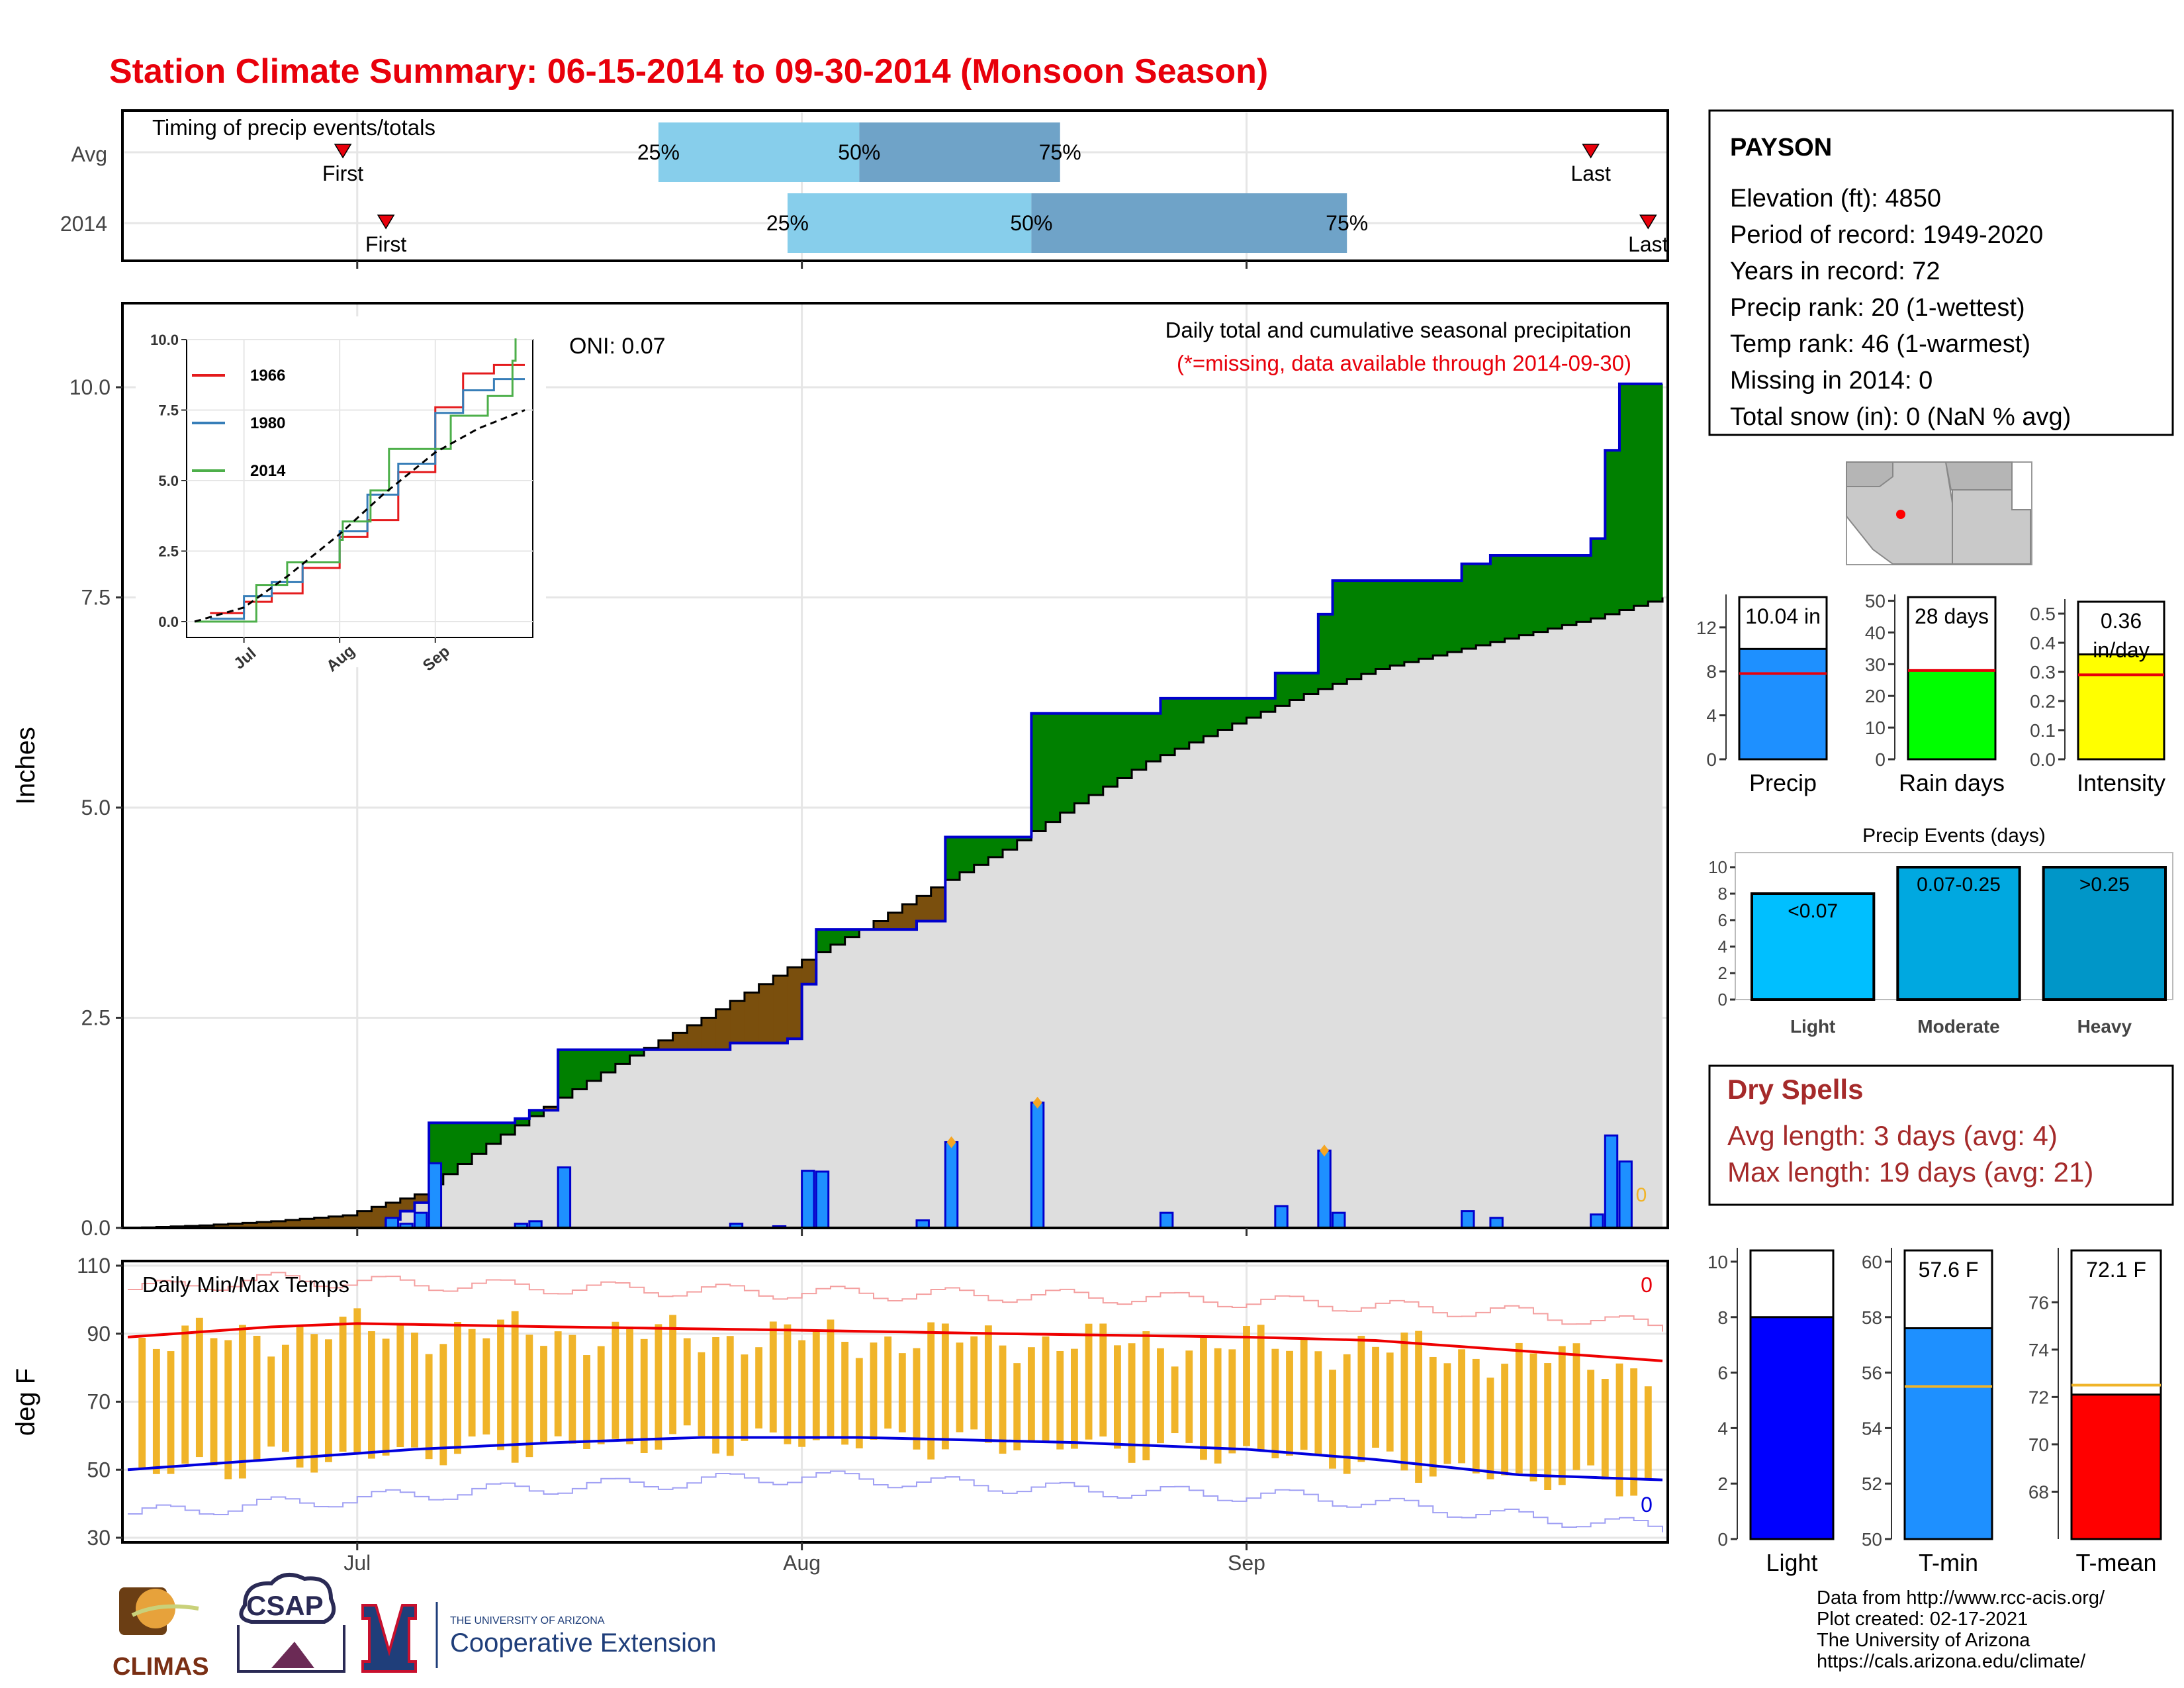 The image size is (2184, 1688). I want to click on y-tick-label: 0, so click(1723, 1539).